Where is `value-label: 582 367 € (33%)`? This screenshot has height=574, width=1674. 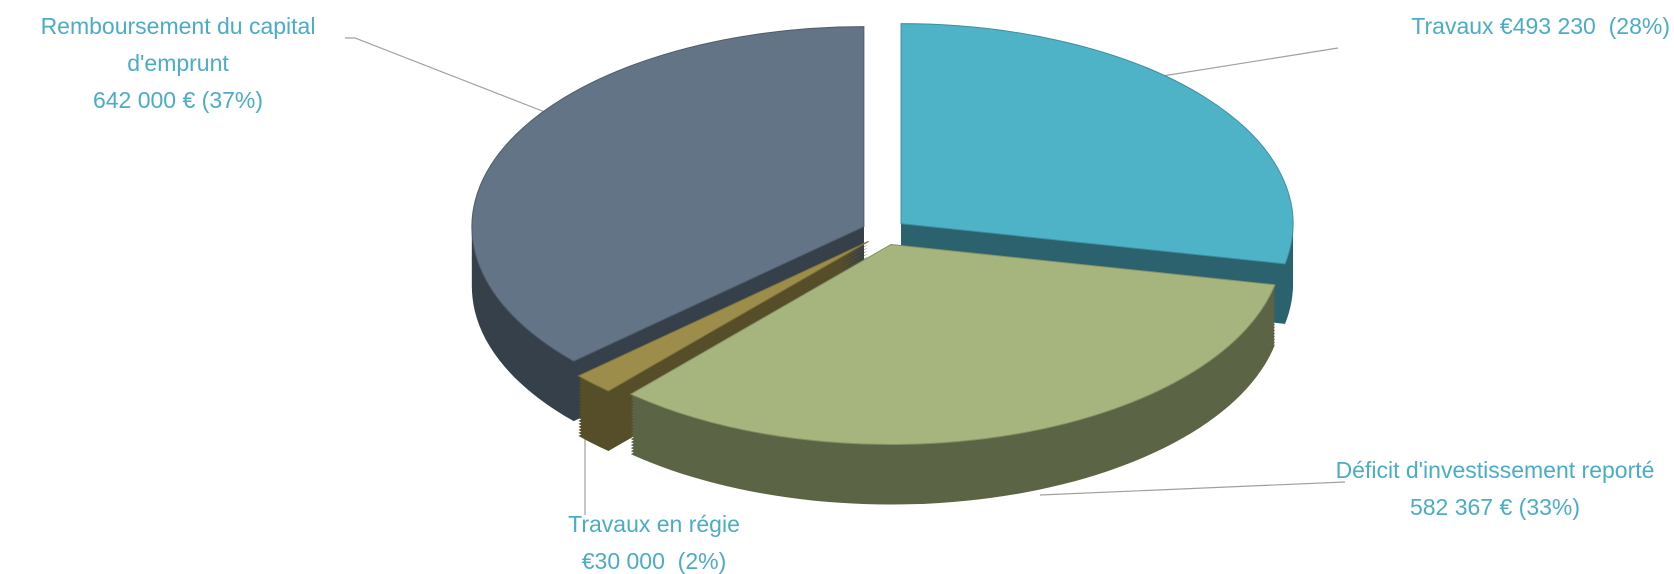
value-label: 582 367 € (33%) is located at coordinates (1495, 507).